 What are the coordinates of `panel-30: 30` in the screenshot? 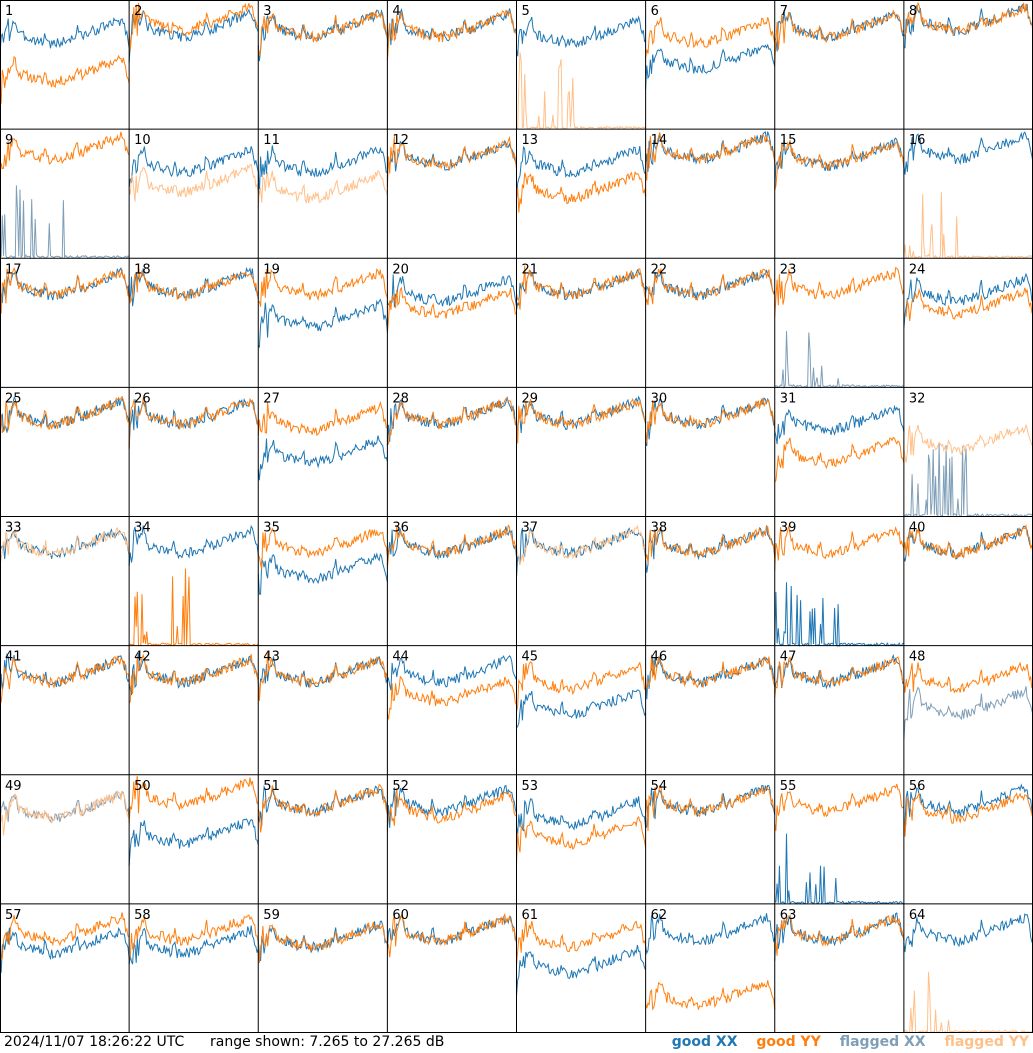 It's located at (710, 419).